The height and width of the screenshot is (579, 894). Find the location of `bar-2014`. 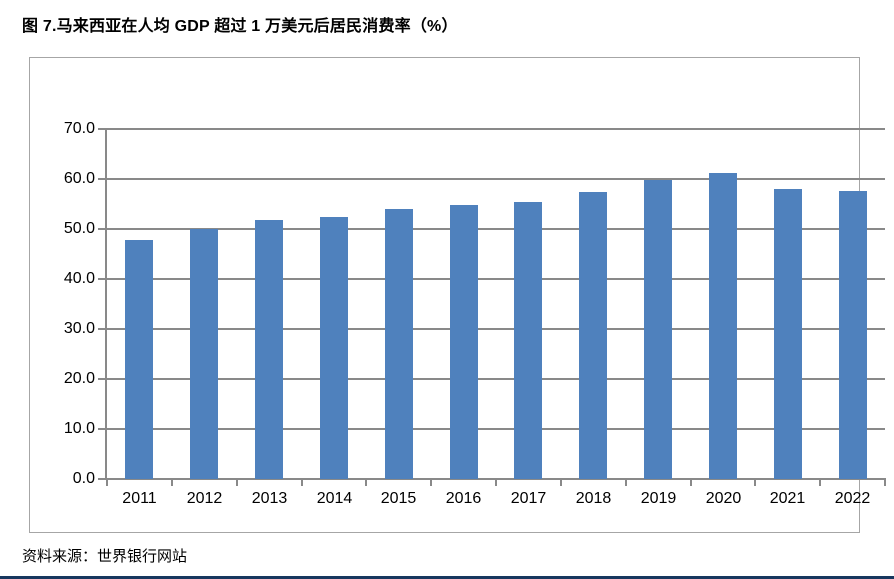

bar-2014 is located at coordinates (334, 348).